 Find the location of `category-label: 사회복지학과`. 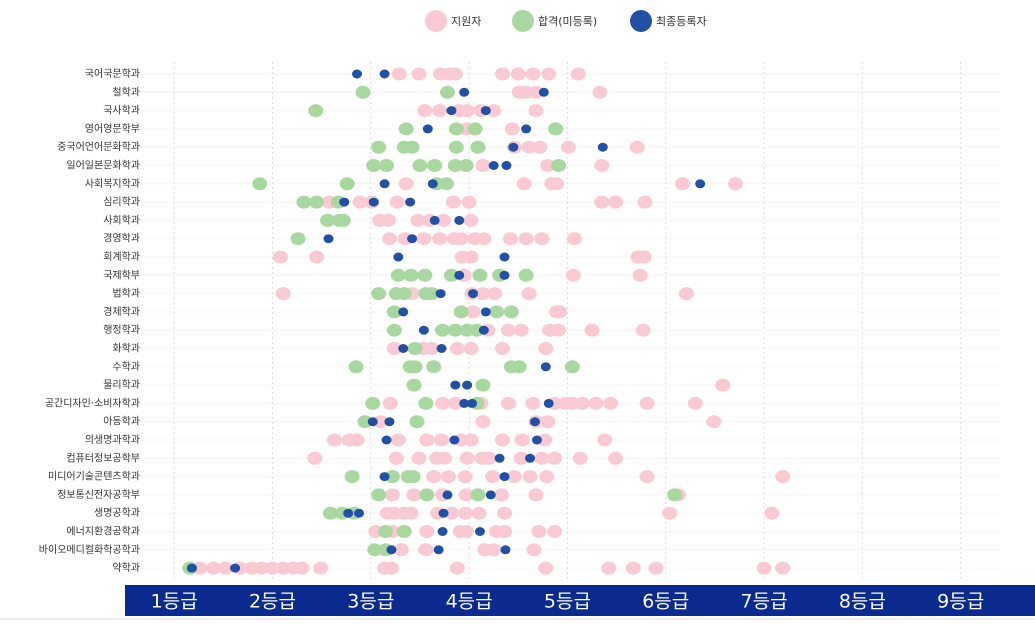

category-label: 사회복지학과 is located at coordinates (112, 184).